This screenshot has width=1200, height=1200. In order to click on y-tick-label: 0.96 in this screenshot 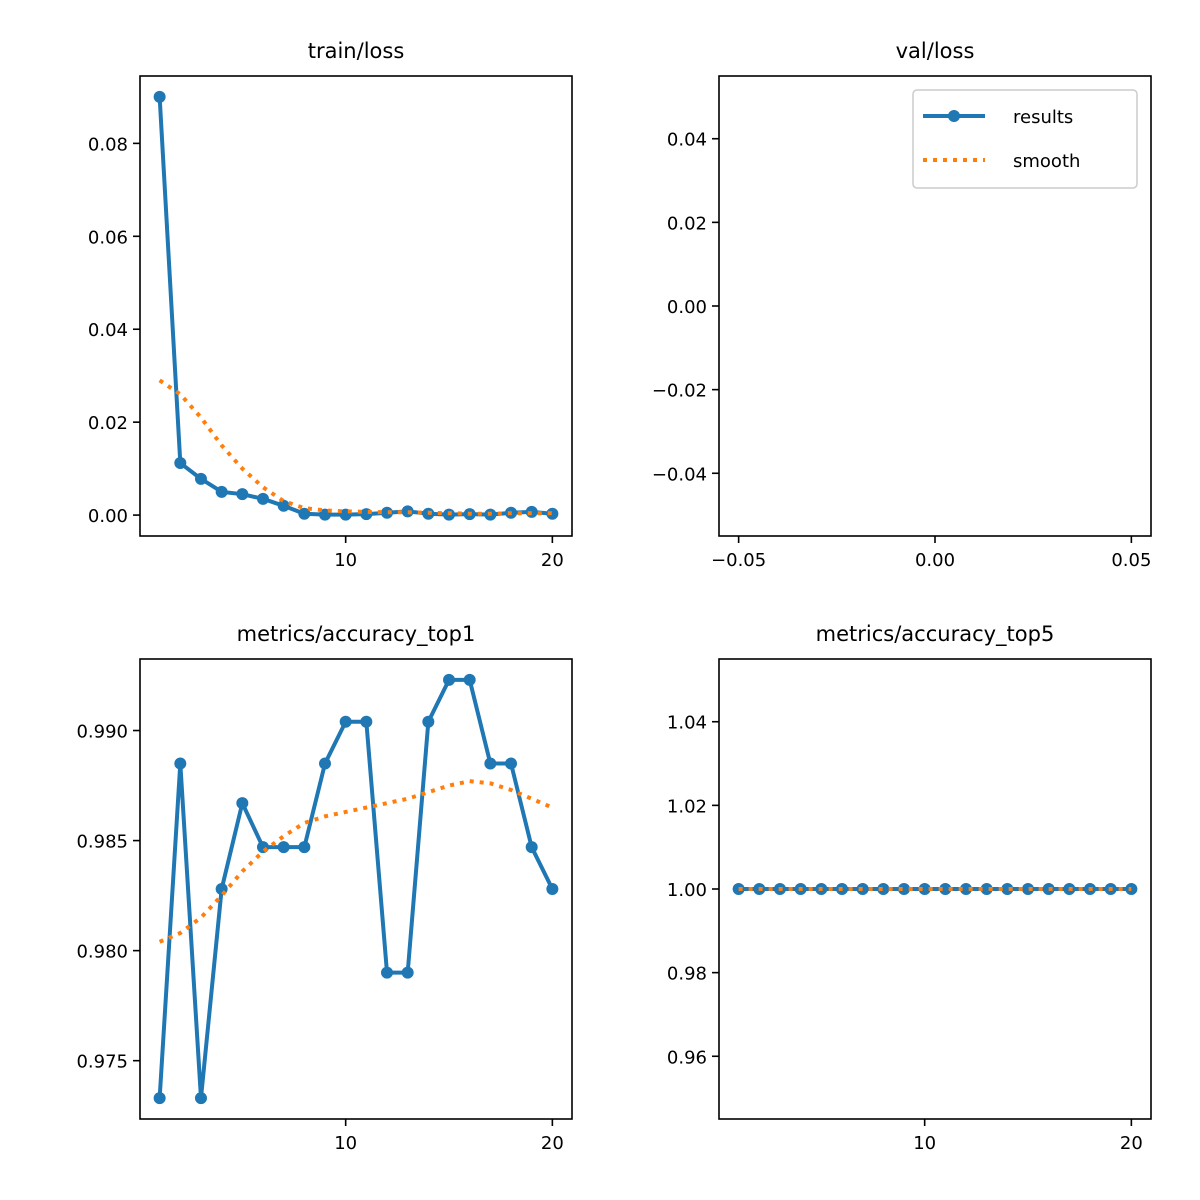, I will do `click(687, 1057)`.